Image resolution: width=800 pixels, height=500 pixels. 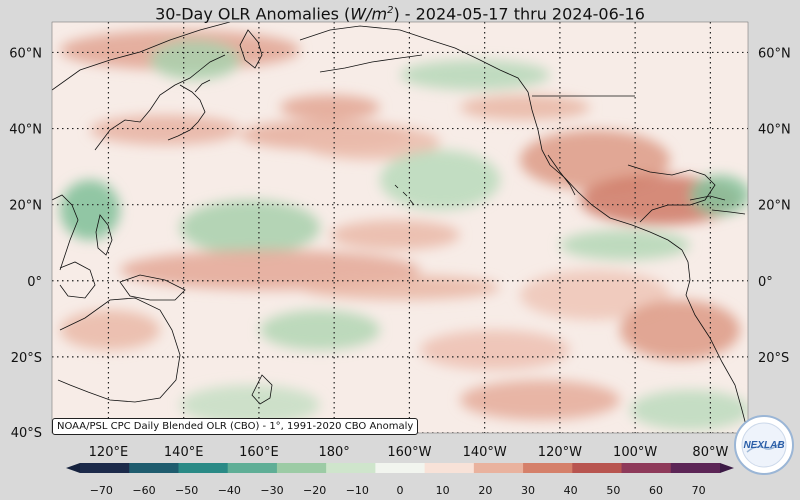 What do you see at coordinates (271, 490) in the screenshot?
I see `colorbar-tick-label: −30` at bounding box center [271, 490].